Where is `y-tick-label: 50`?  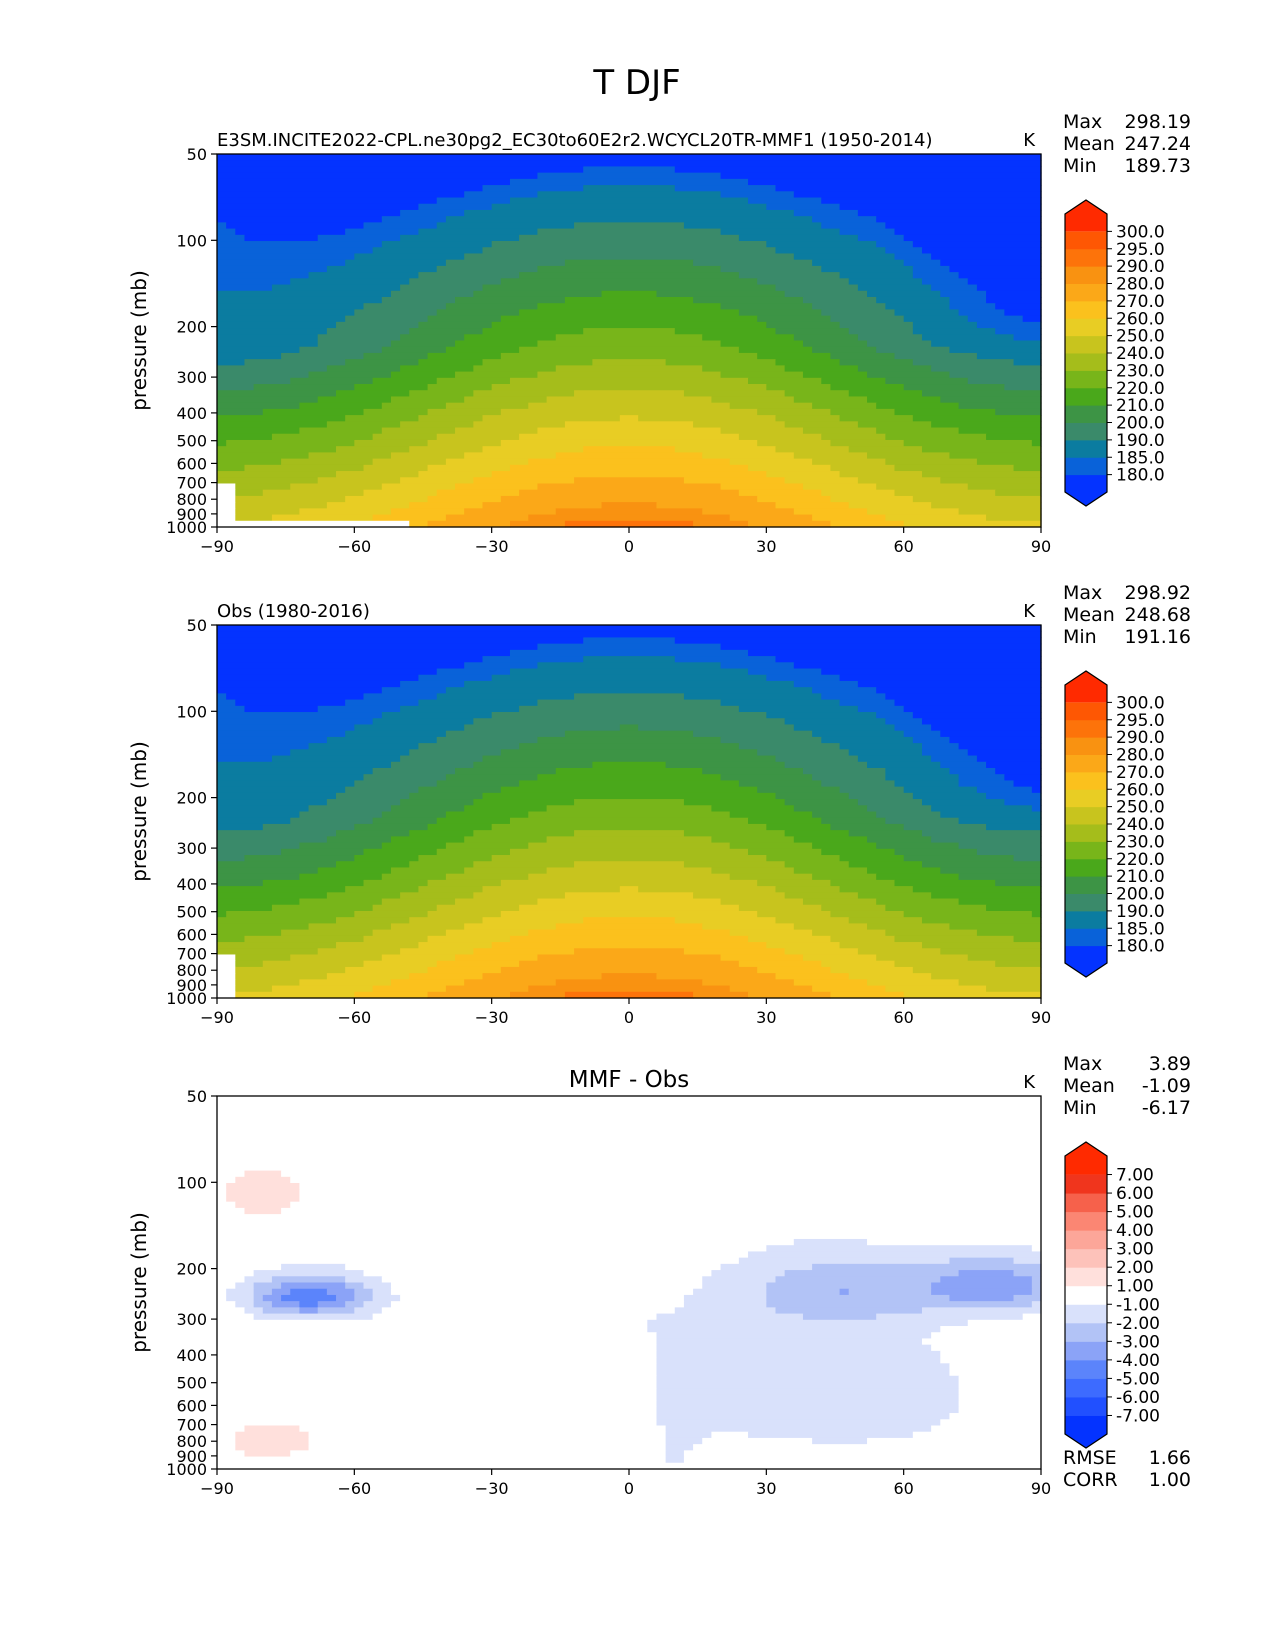 y-tick-label: 50 is located at coordinates (197, 1096).